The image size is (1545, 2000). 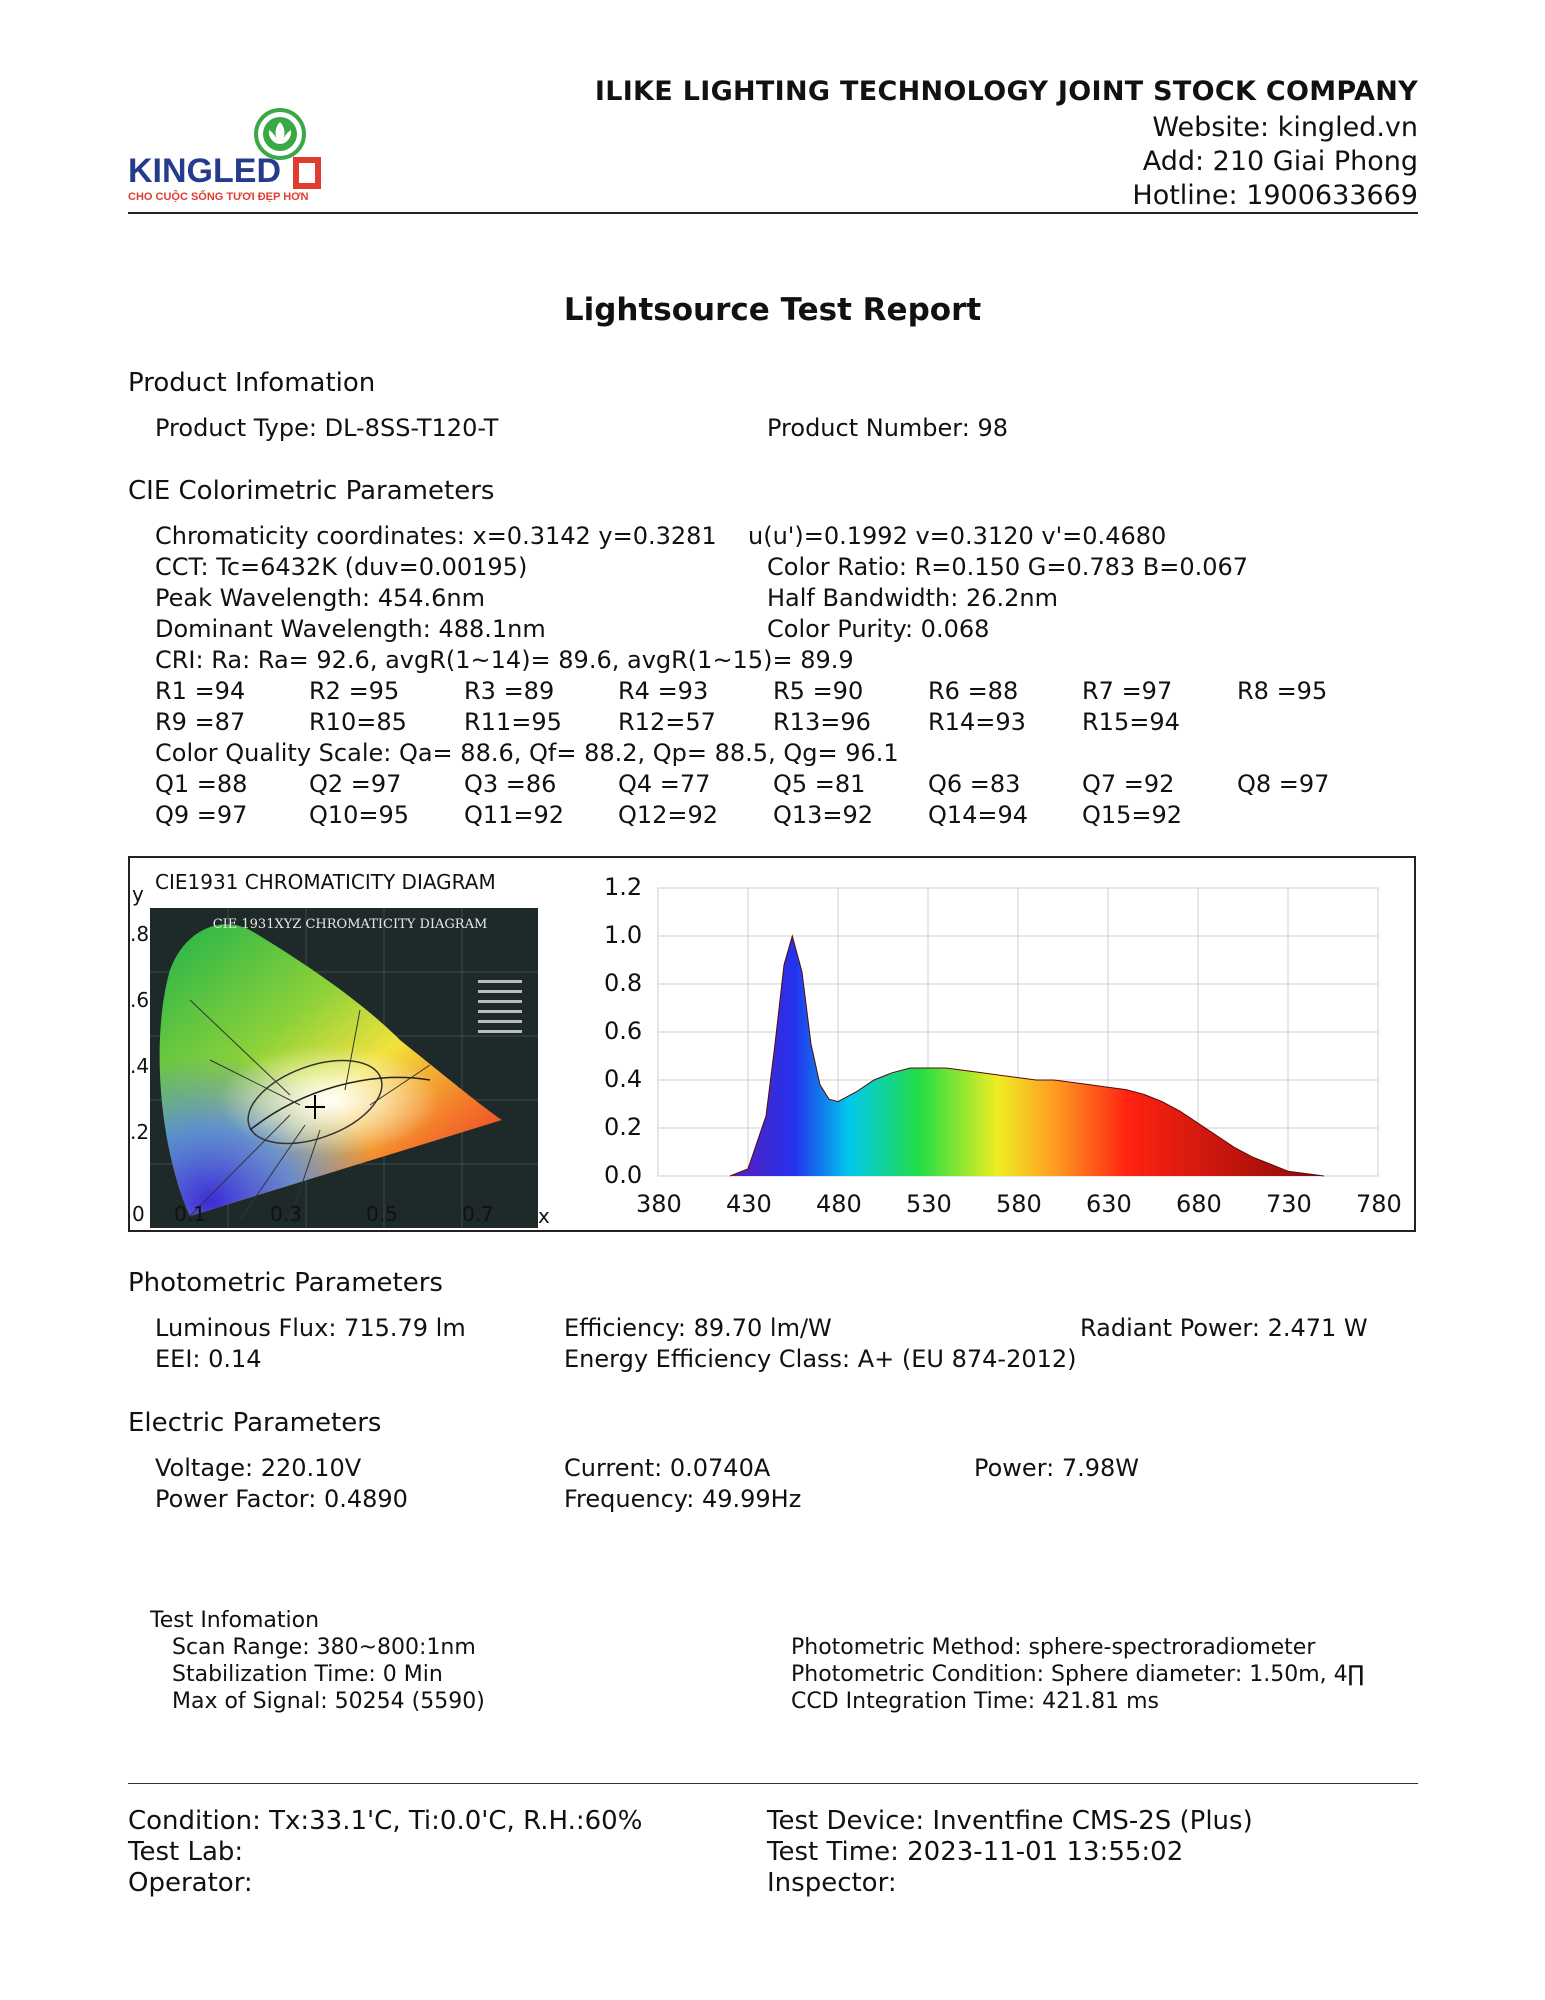 What do you see at coordinates (510, 784) in the screenshot?
I see `q-value: Q3 =86` at bounding box center [510, 784].